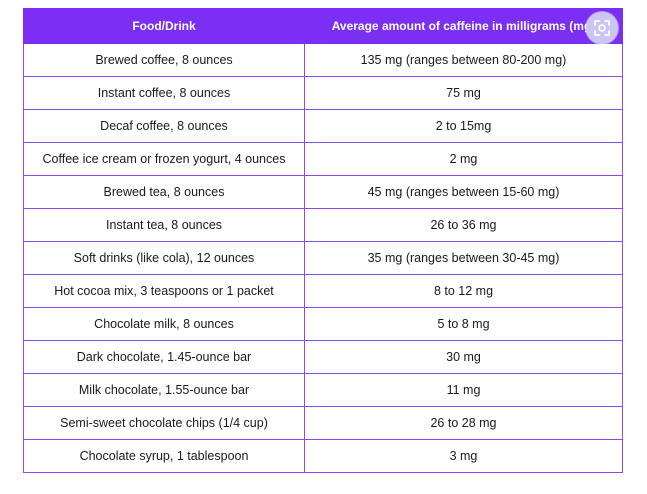  Describe the element at coordinates (164, 258) in the screenshot. I see `cell-food-drink: Soft drinks (like cola), 12 ounces` at that location.